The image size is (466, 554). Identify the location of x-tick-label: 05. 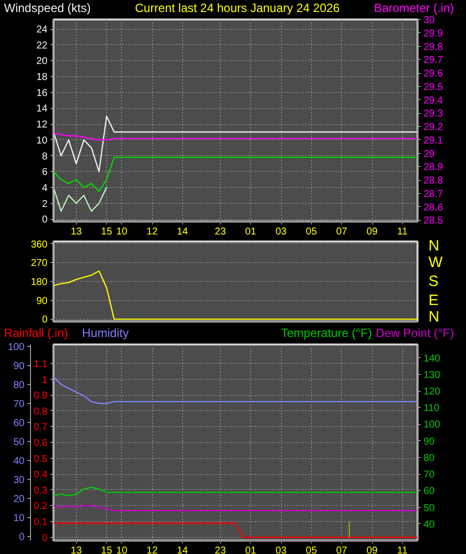
(312, 550).